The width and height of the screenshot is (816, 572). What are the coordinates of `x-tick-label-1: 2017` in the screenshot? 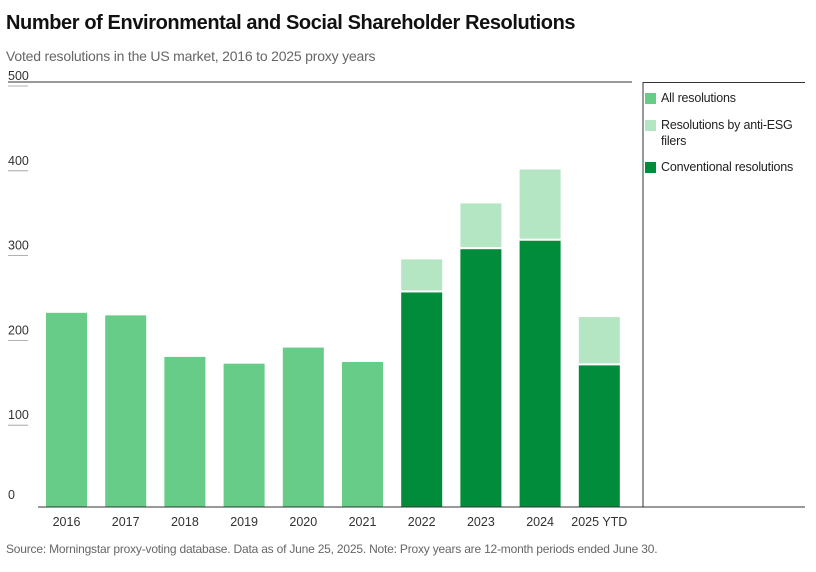 It's located at (126, 522).